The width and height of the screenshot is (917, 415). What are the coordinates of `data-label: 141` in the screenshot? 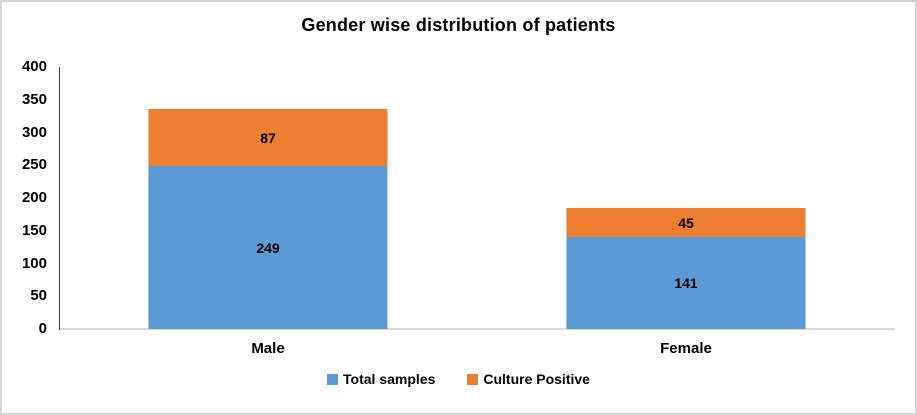 It's located at (686, 283).